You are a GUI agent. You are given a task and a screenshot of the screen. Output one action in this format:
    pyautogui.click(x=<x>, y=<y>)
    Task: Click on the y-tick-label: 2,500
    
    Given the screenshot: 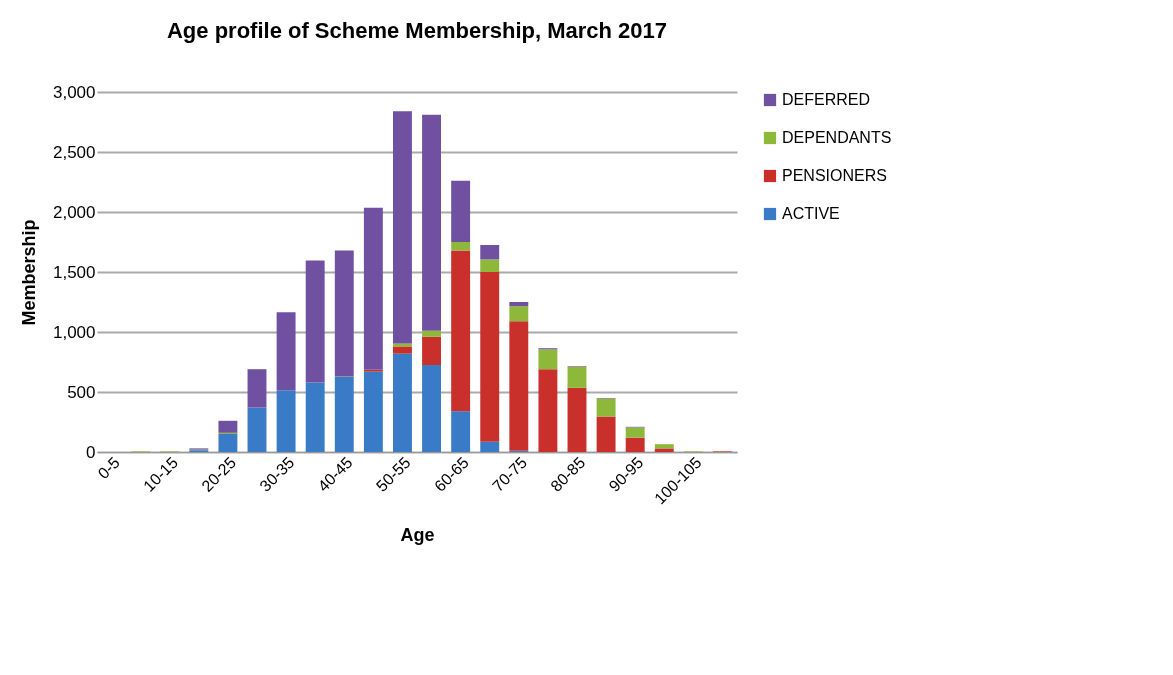 What is the action you would take?
    pyautogui.click(x=74, y=152)
    